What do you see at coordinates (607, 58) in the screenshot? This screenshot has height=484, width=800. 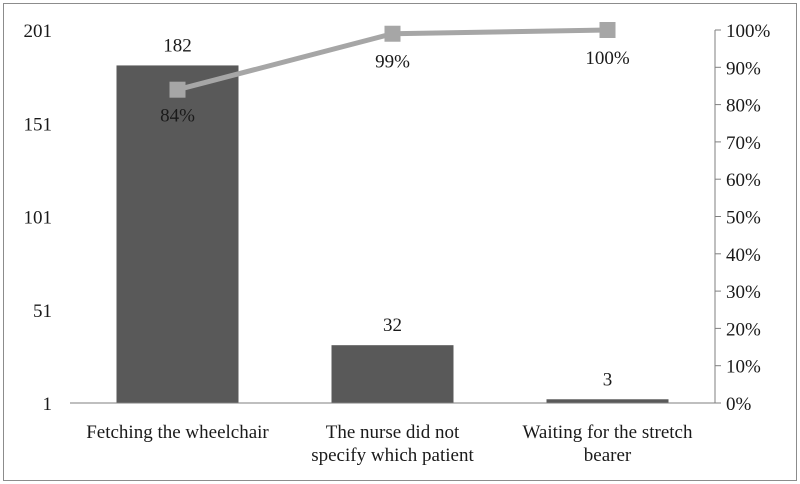 I see `line-value-label: 100%` at bounding box center [607, 58].